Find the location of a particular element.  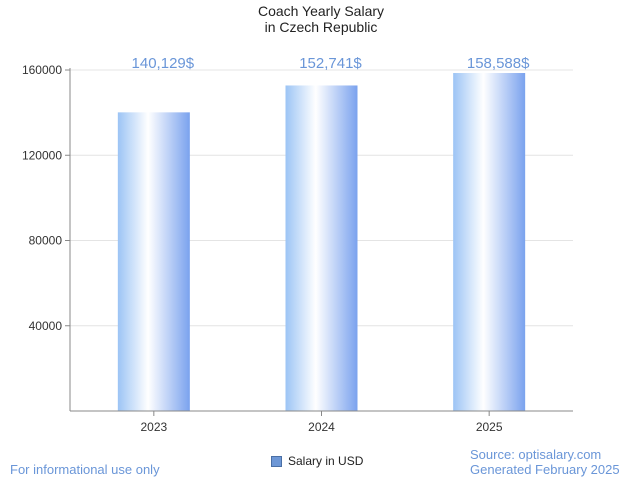

chart-title-line-2: in Czech Republic is located at coordinates (321, 27).